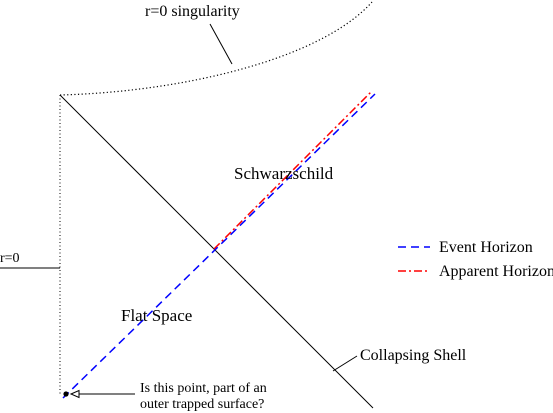 This screenshot has height=413, width=553. What do you see at coordinates (156, 315) in the screenshot?
I see `flat-space-label: Flat Space` at bounding box center [156, 315].